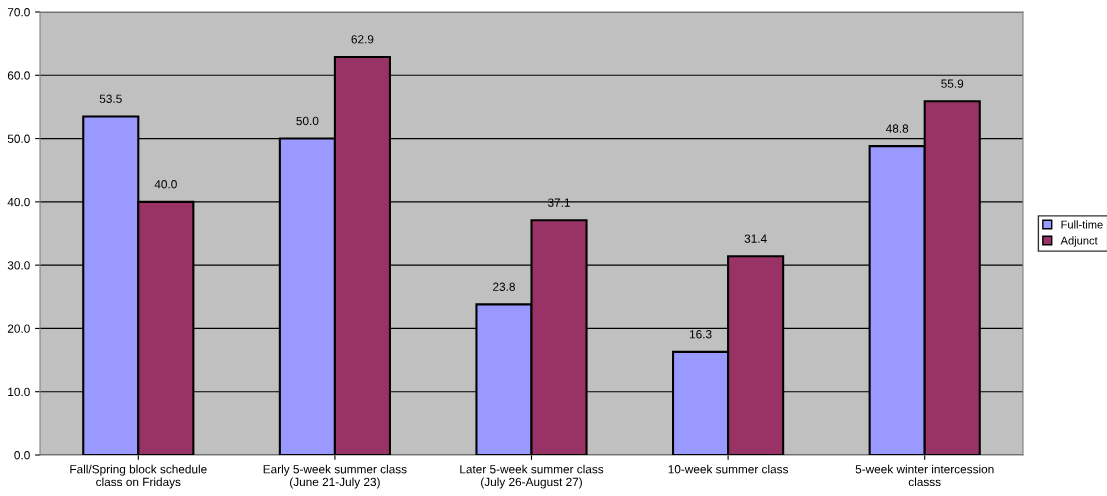  What do you see at coordinates (1079, 241) in the screenshot?
I see `legend-label: Adjunct` at bounding box center [1079, 241].